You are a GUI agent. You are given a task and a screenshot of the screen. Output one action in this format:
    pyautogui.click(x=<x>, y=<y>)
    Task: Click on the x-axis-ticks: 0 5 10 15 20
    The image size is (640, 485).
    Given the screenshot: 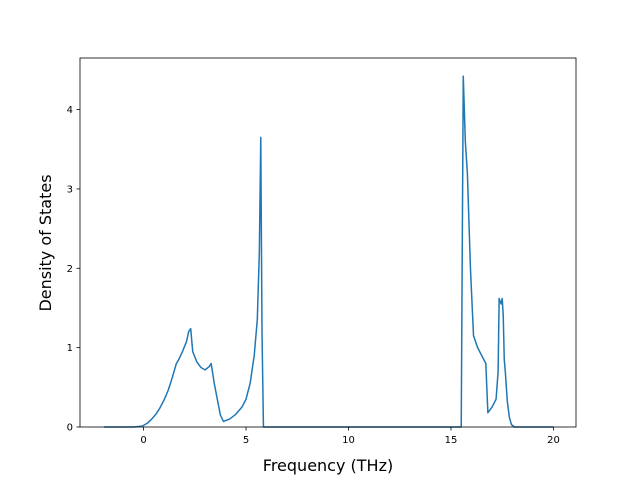 What is the action you would take?
    pyautogui.click(x=350, y=436)
    